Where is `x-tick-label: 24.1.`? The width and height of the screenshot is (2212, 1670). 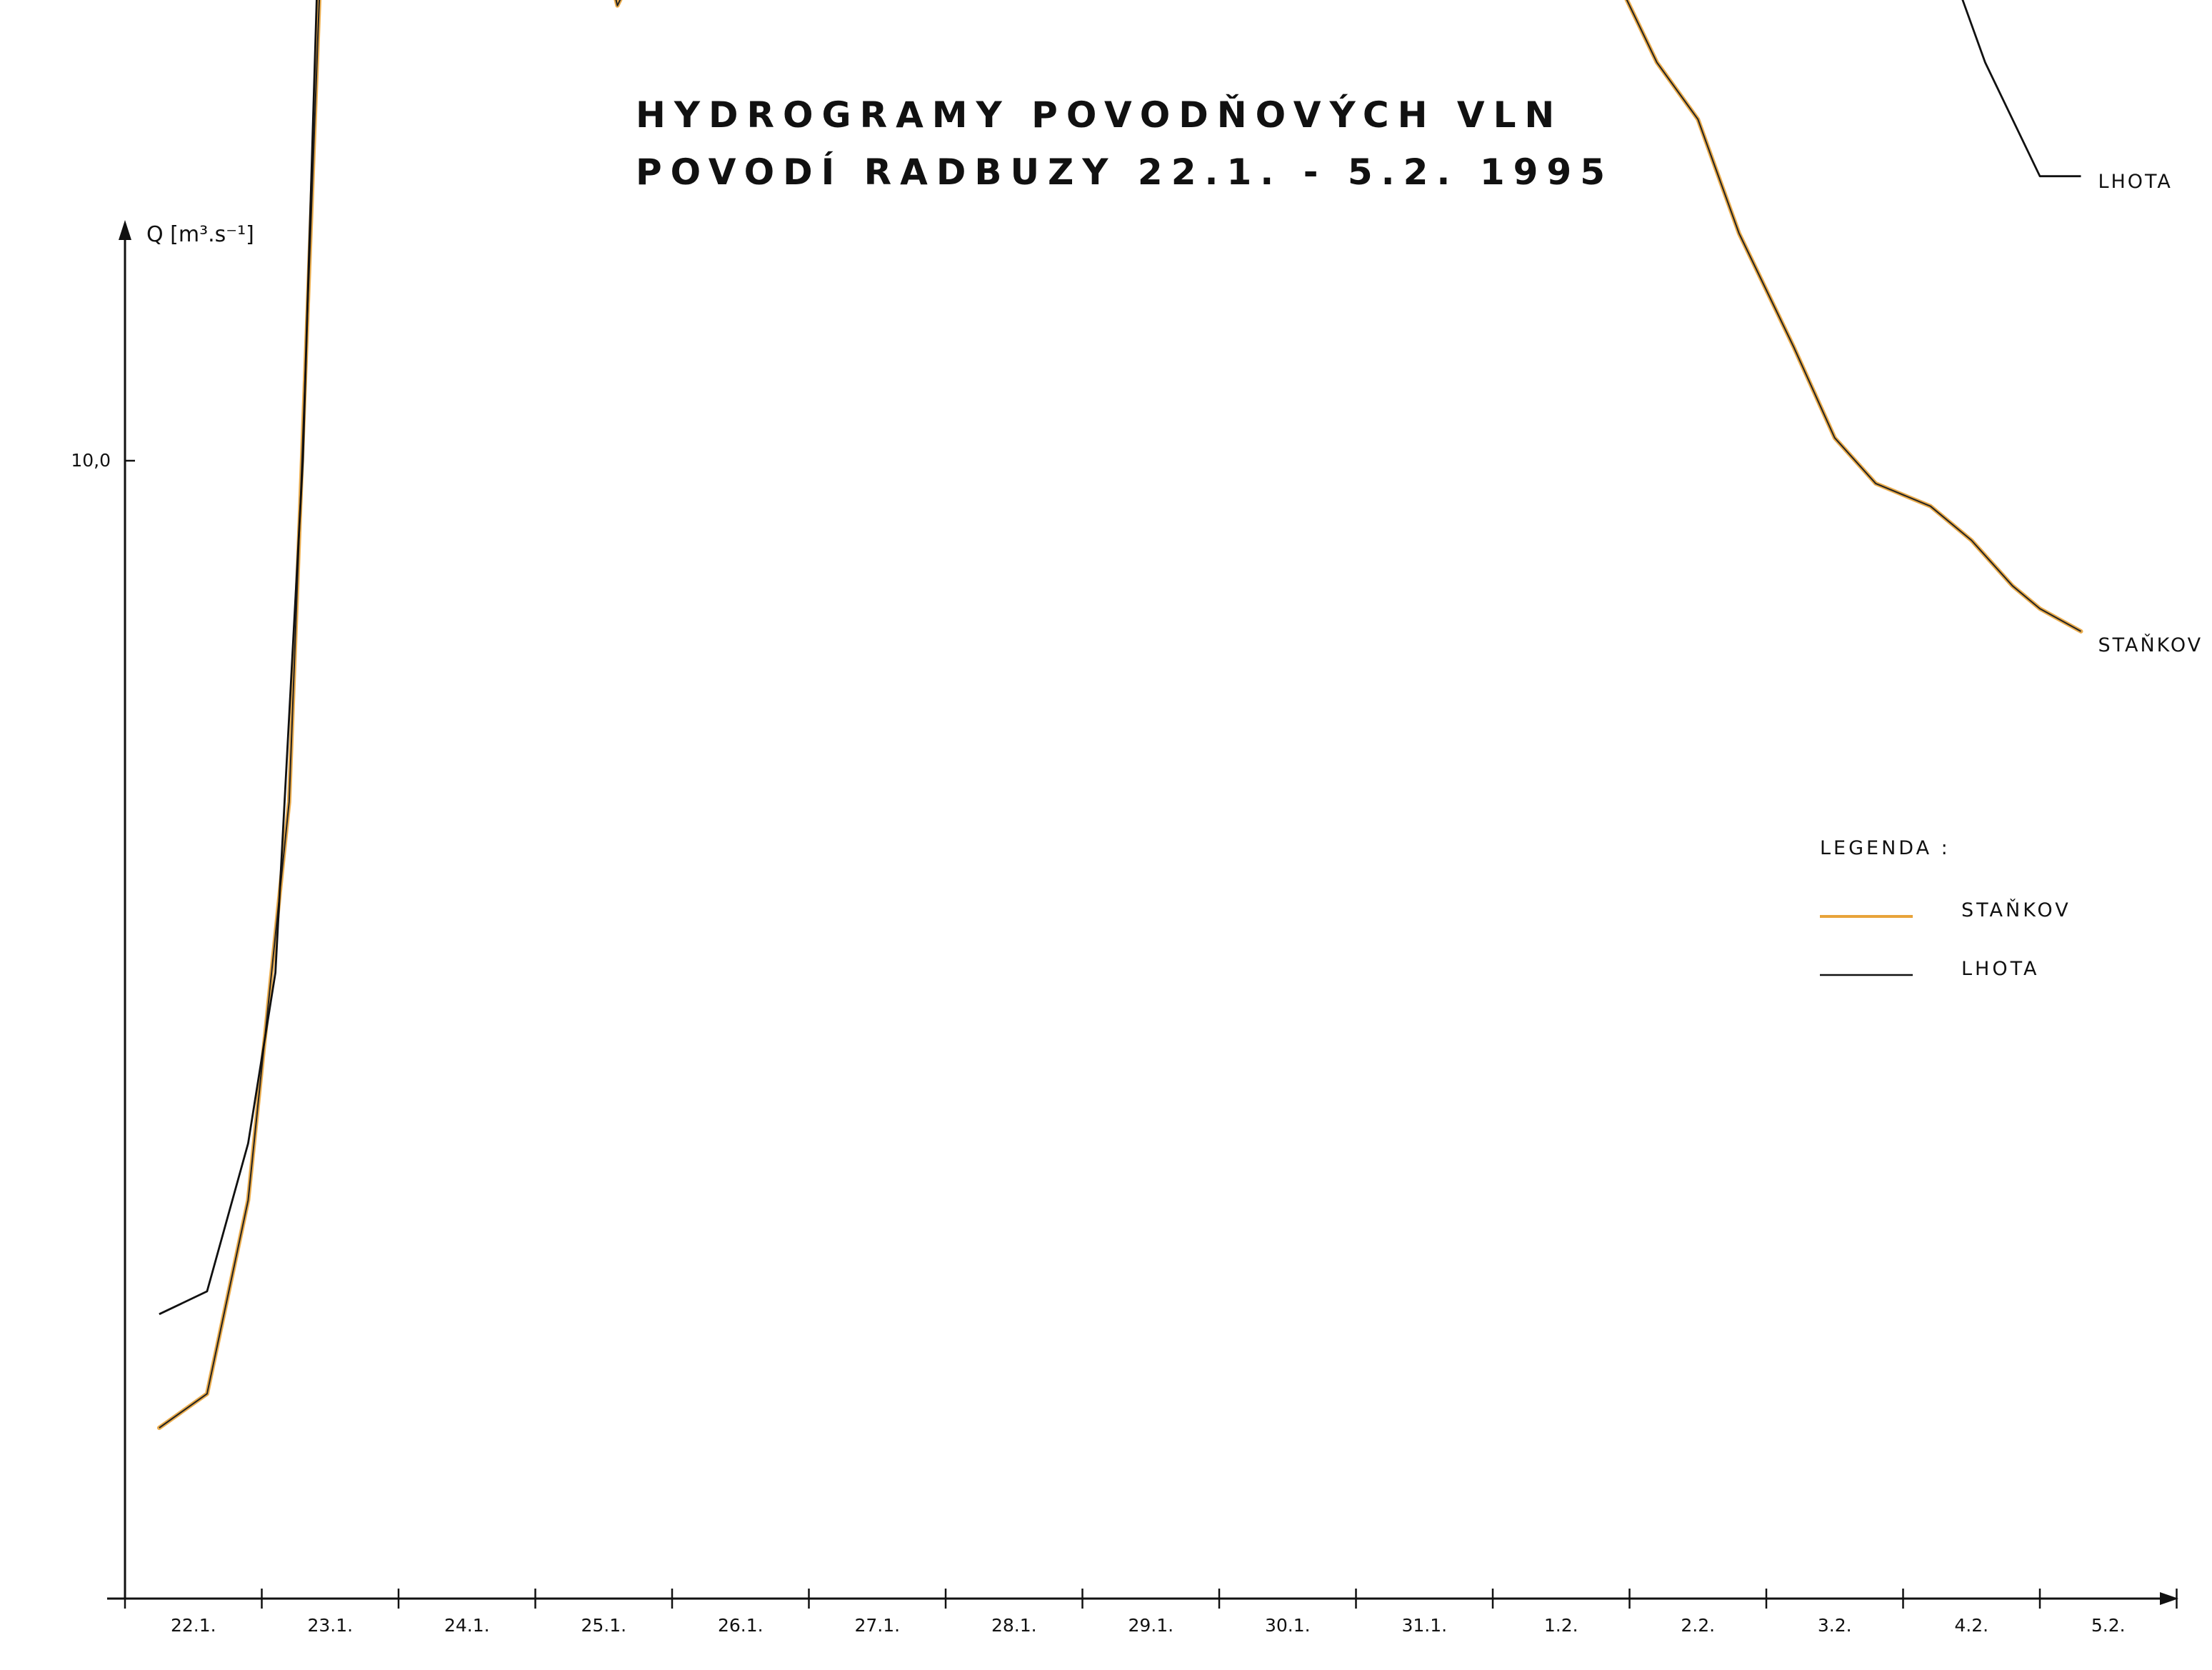 x-tick-label: 24.1. is located at coordinates (467, 1625).